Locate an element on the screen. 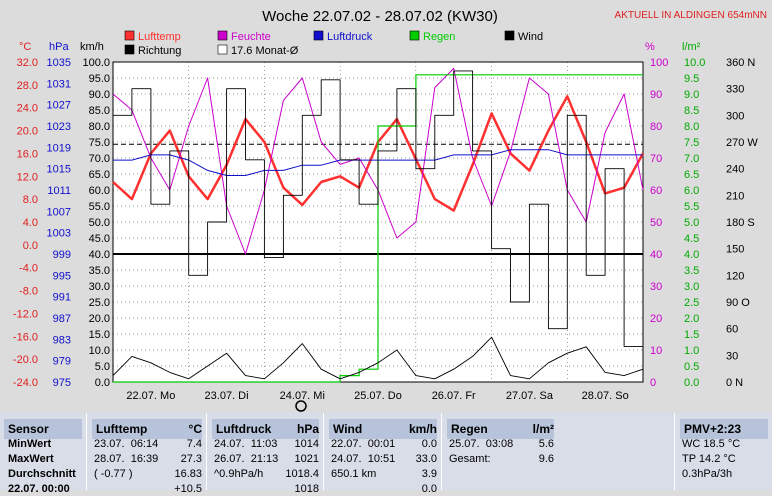 Image resolution: width=772 pixels, height=496 pixels. rain-tick-label: 5.0 is located at coordinates (691, 223).